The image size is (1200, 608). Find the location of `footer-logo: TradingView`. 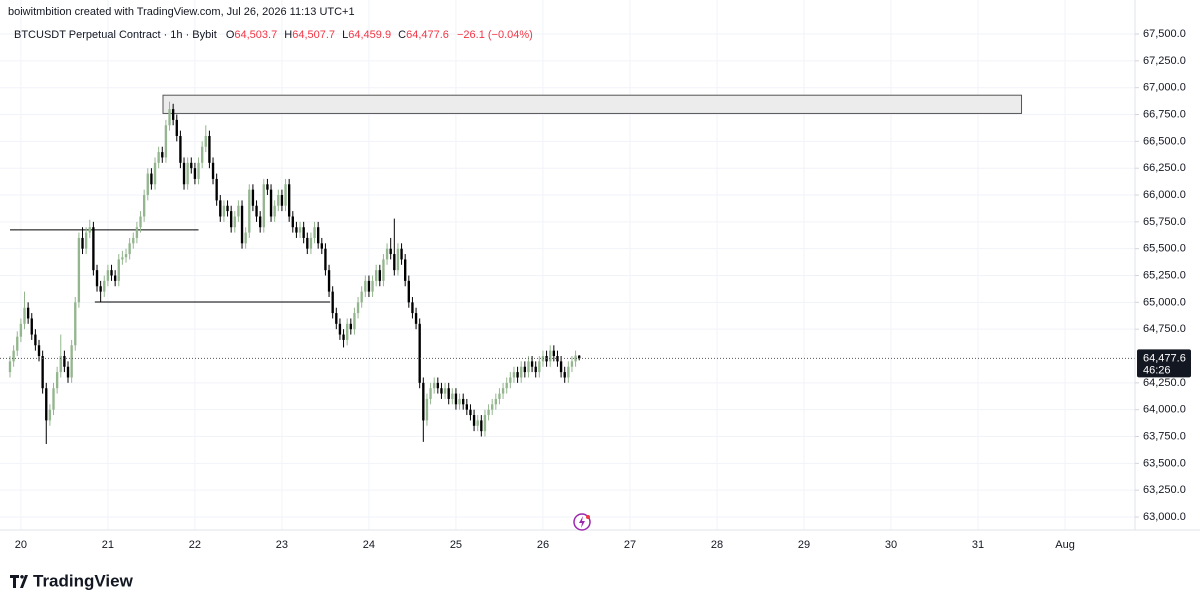

footer-logo: TradingView is located at coordinates (72, 580).